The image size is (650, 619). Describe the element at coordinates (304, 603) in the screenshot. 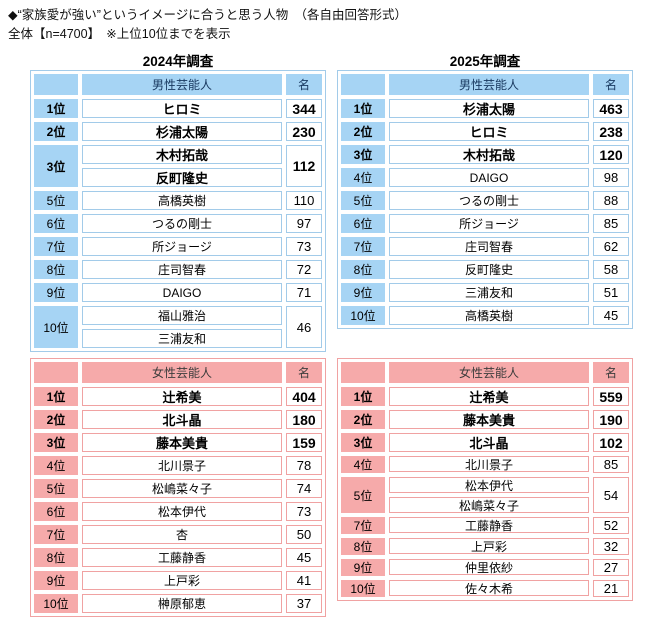

I see `count-cell: 37` at that location.